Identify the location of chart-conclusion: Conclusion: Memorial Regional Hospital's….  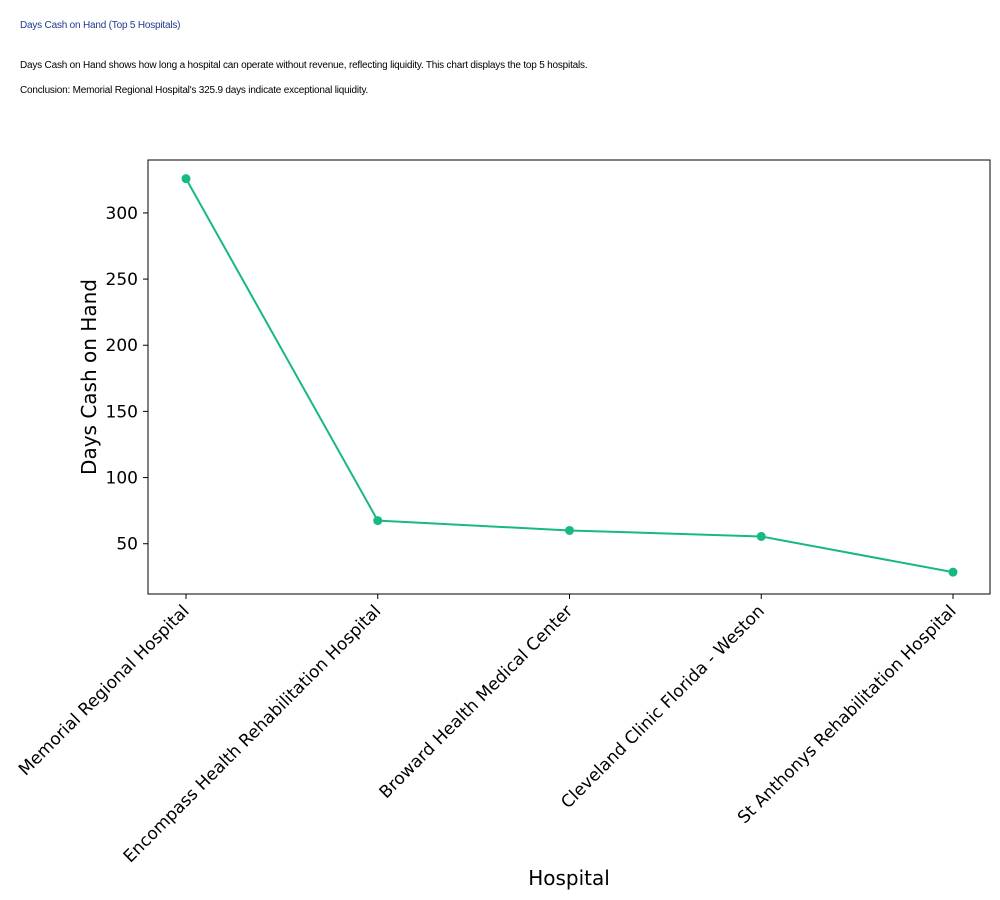
(194, 90).